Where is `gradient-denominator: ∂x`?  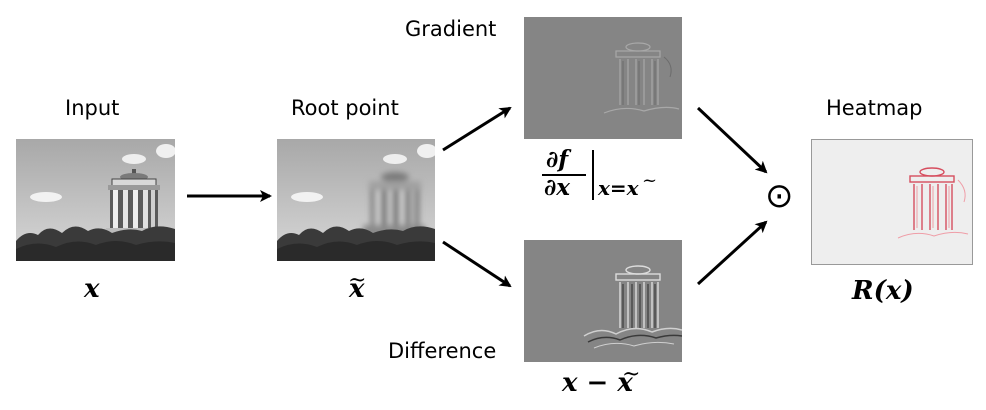 gradient-denominator: ∂x is located at coordinates (557, 187).